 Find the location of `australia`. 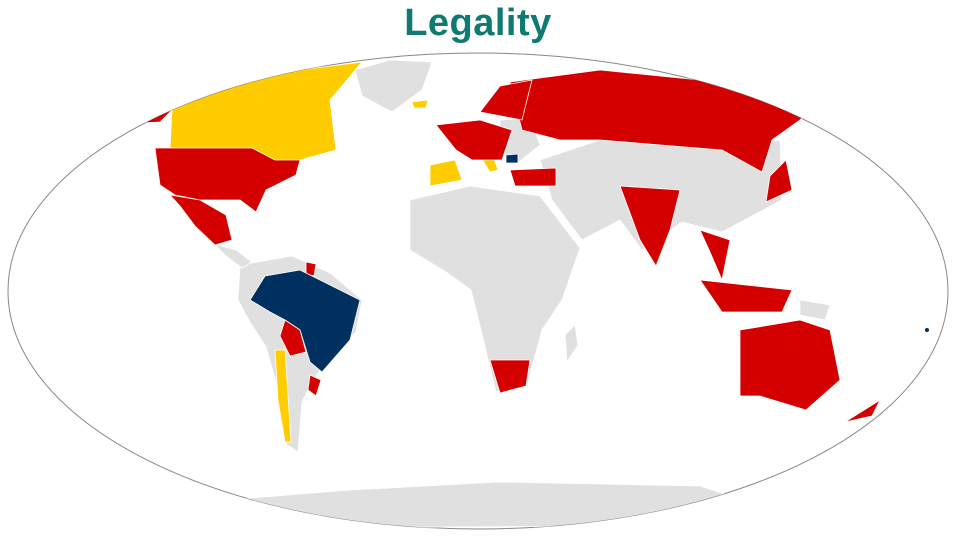

australia is located at coordinates (790, 365).